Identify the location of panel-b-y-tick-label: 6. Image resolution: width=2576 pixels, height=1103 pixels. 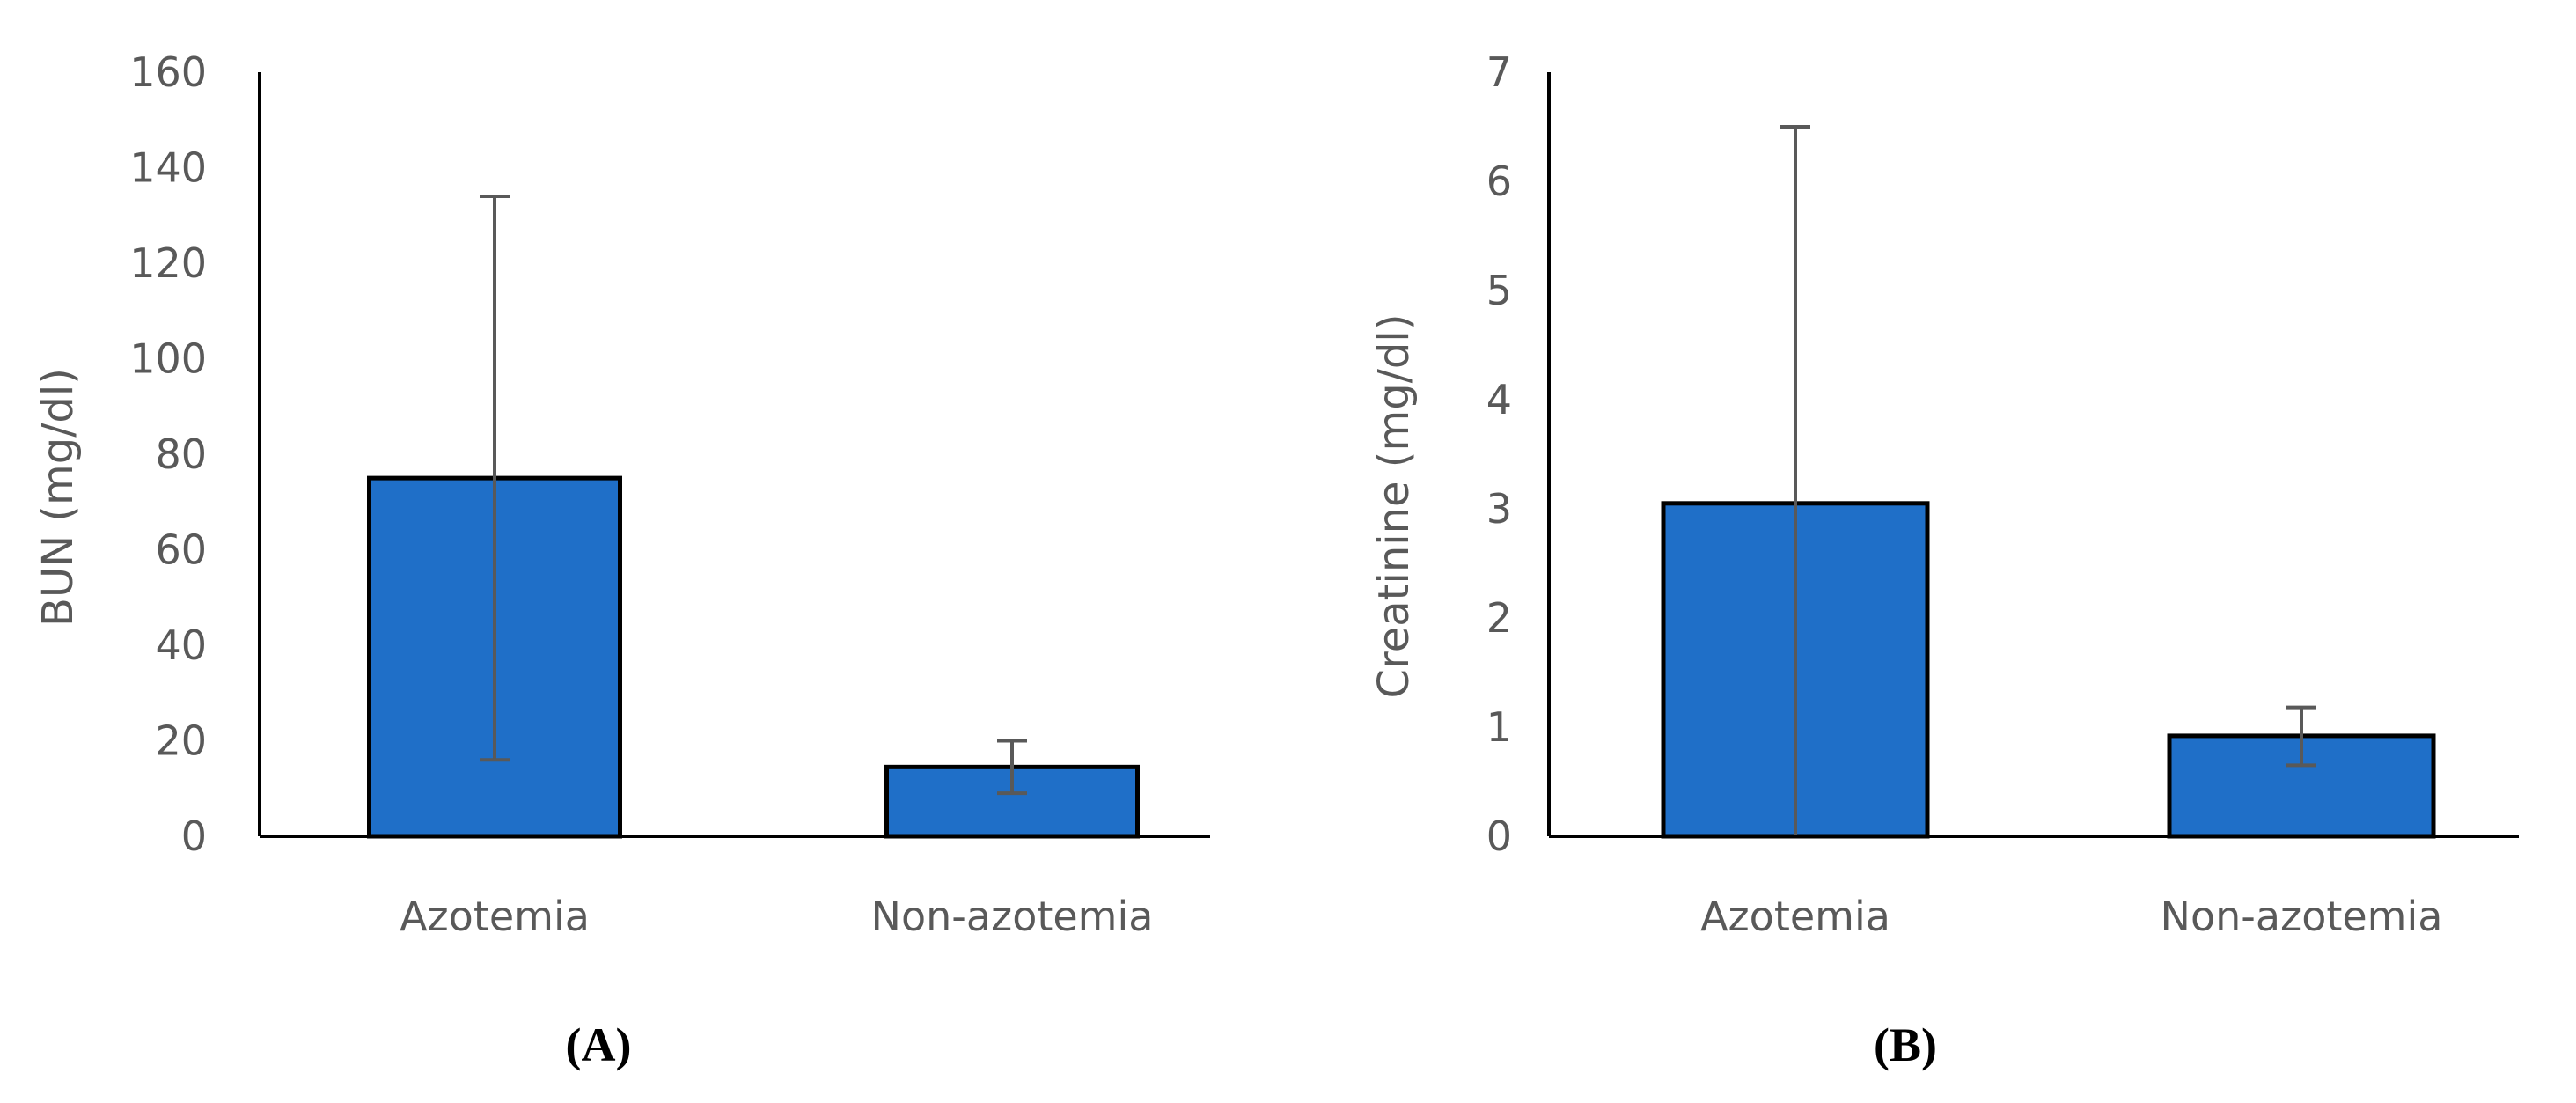
(1499, 182).